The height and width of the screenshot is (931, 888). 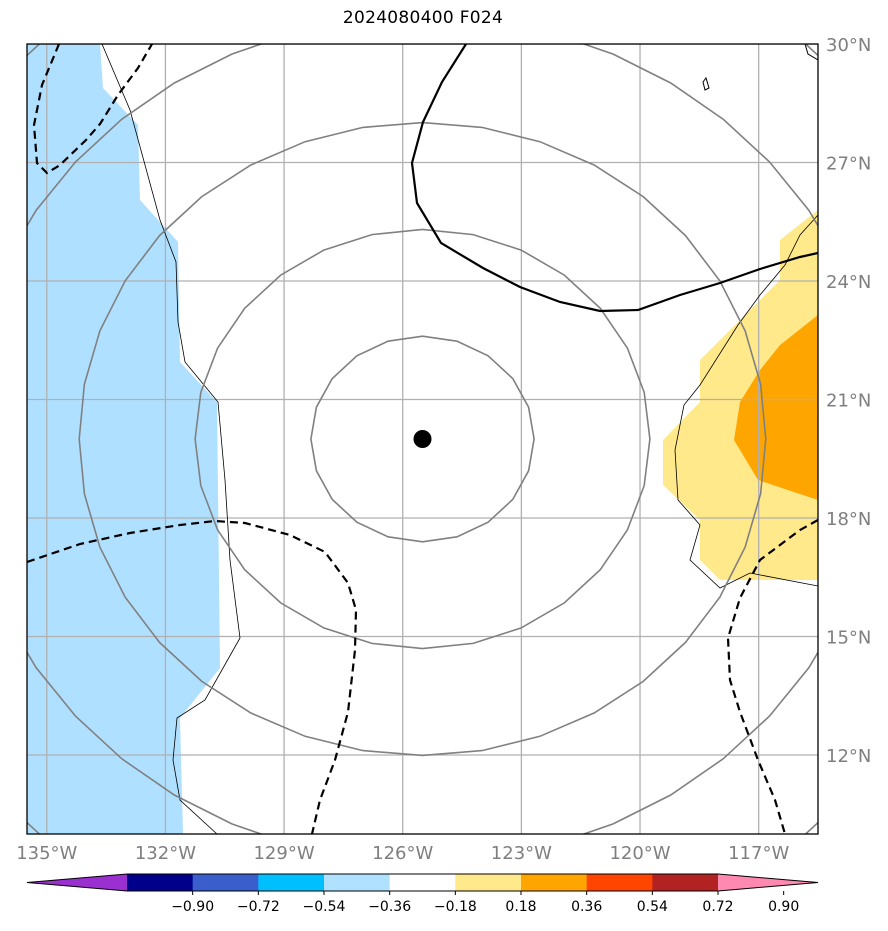 What do you see at coordinates (783, 907) in the screenshot?
I see `colorbar-tick-label: 0.90` at bounding box center [783, 907].